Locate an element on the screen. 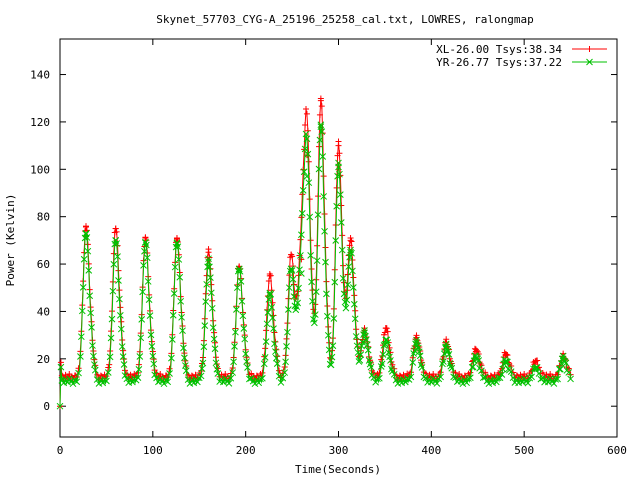 The width and height of the screenshot is (640, 480). x-tick-label: 300 is located at coordinates (339, 450).